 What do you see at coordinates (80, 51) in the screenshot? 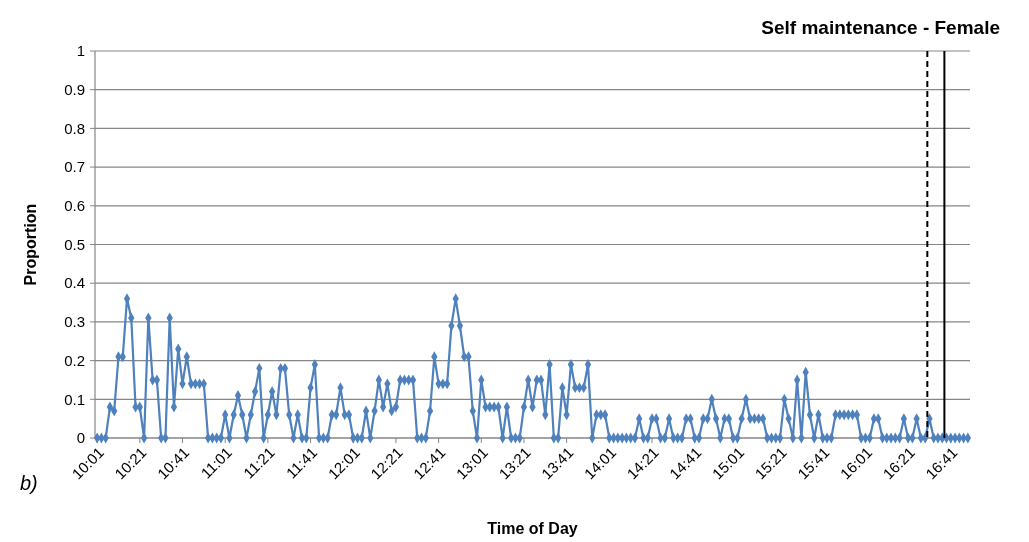
I see `y-tick-label: 1` at bounding box center [80, 51].